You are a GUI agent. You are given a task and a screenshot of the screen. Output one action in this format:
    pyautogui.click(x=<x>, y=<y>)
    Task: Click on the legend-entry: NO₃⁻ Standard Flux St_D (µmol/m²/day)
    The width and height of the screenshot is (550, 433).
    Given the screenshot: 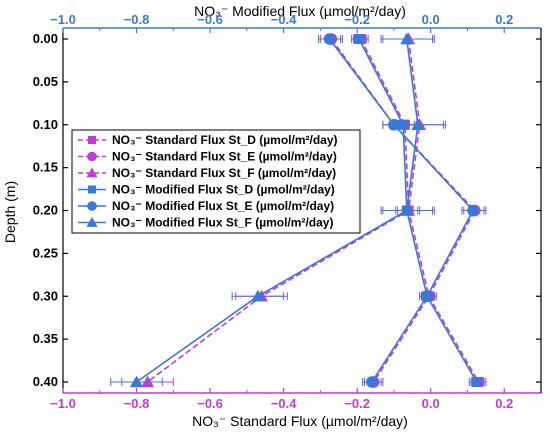 What is the action you would take?
    pyautogui.click(x=225, y=140)
    